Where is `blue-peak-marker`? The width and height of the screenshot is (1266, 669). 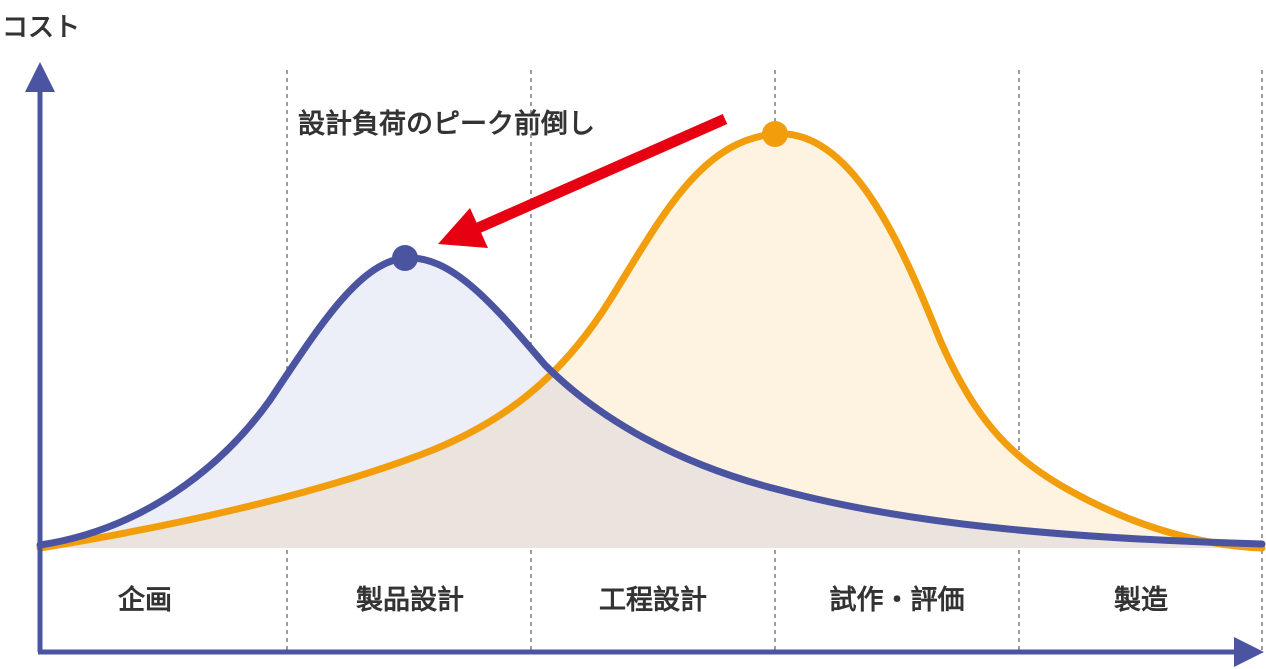
blue-peak-marker is located at coordinates (405, 258).